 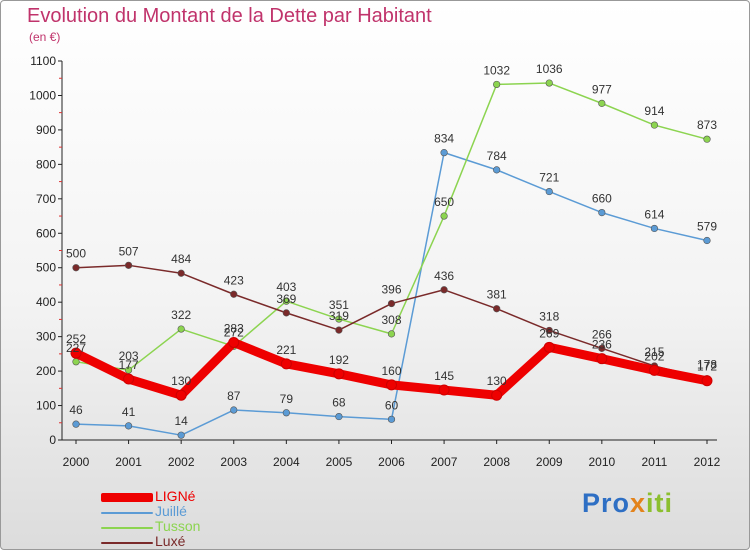 I want to click on data-label: 579, so click(x=707, y=227).